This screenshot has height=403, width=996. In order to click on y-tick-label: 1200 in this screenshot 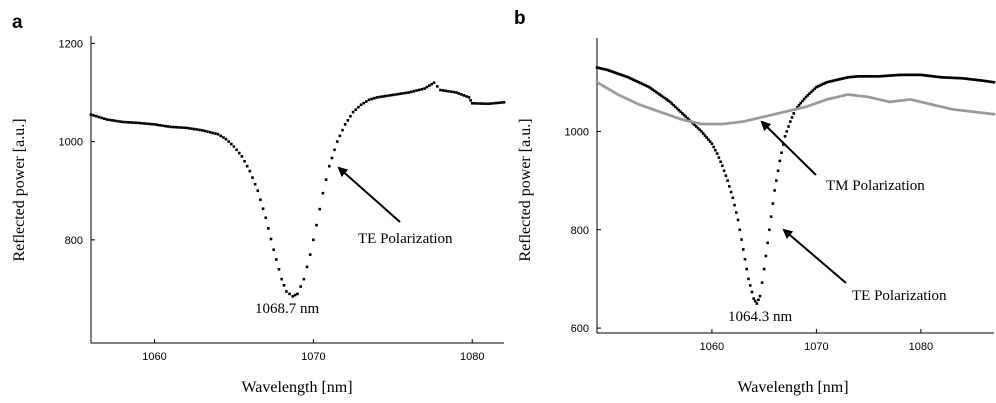, I will do `click(71, 44)`.